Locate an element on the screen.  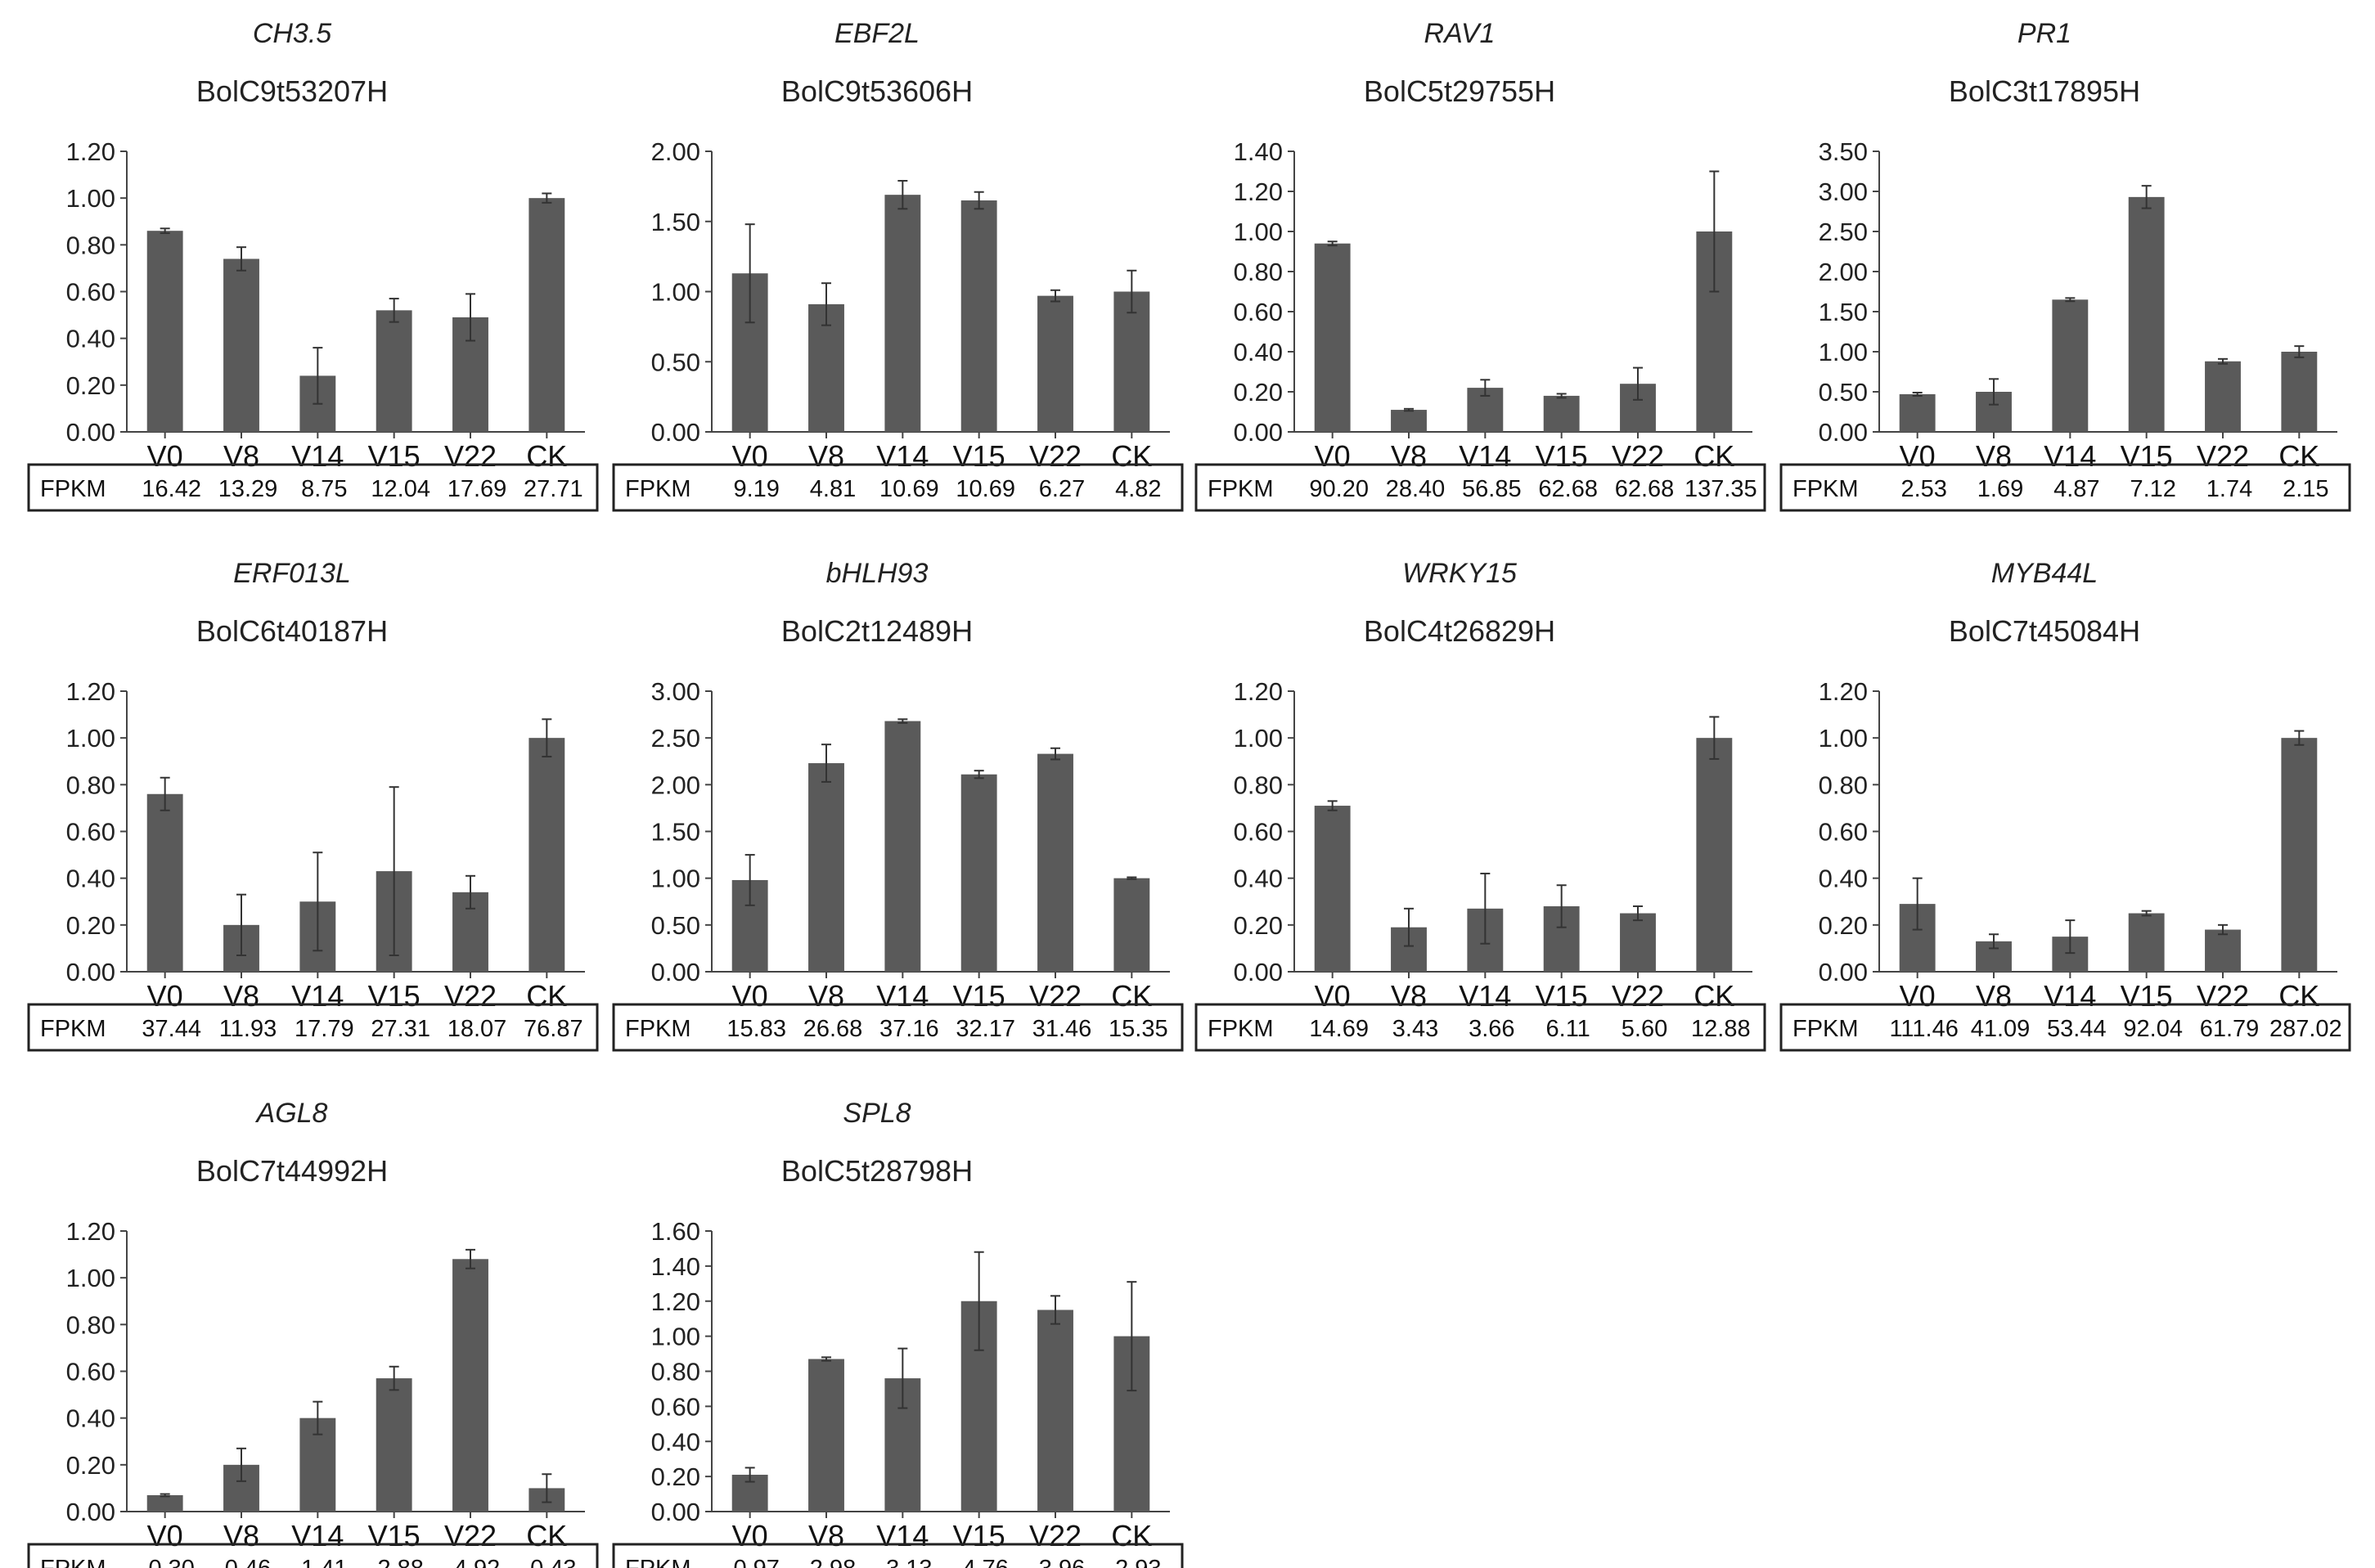
gene-name: PR1 is located at coordinates (2044, 33).